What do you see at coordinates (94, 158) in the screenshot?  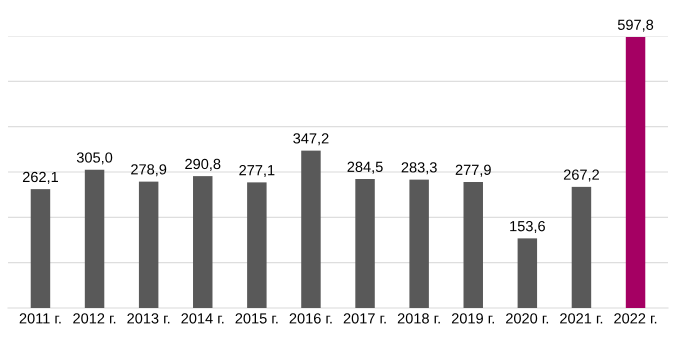 I see `data-label: 305,0` at bounding box center [94, 158].